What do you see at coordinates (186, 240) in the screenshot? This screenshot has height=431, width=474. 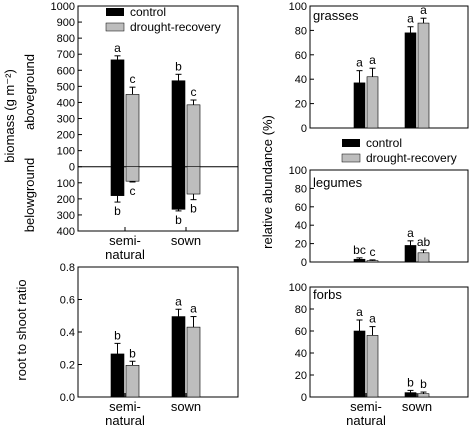 I see `biomass-xtick-label: sown` at bounding box center [186, 240].